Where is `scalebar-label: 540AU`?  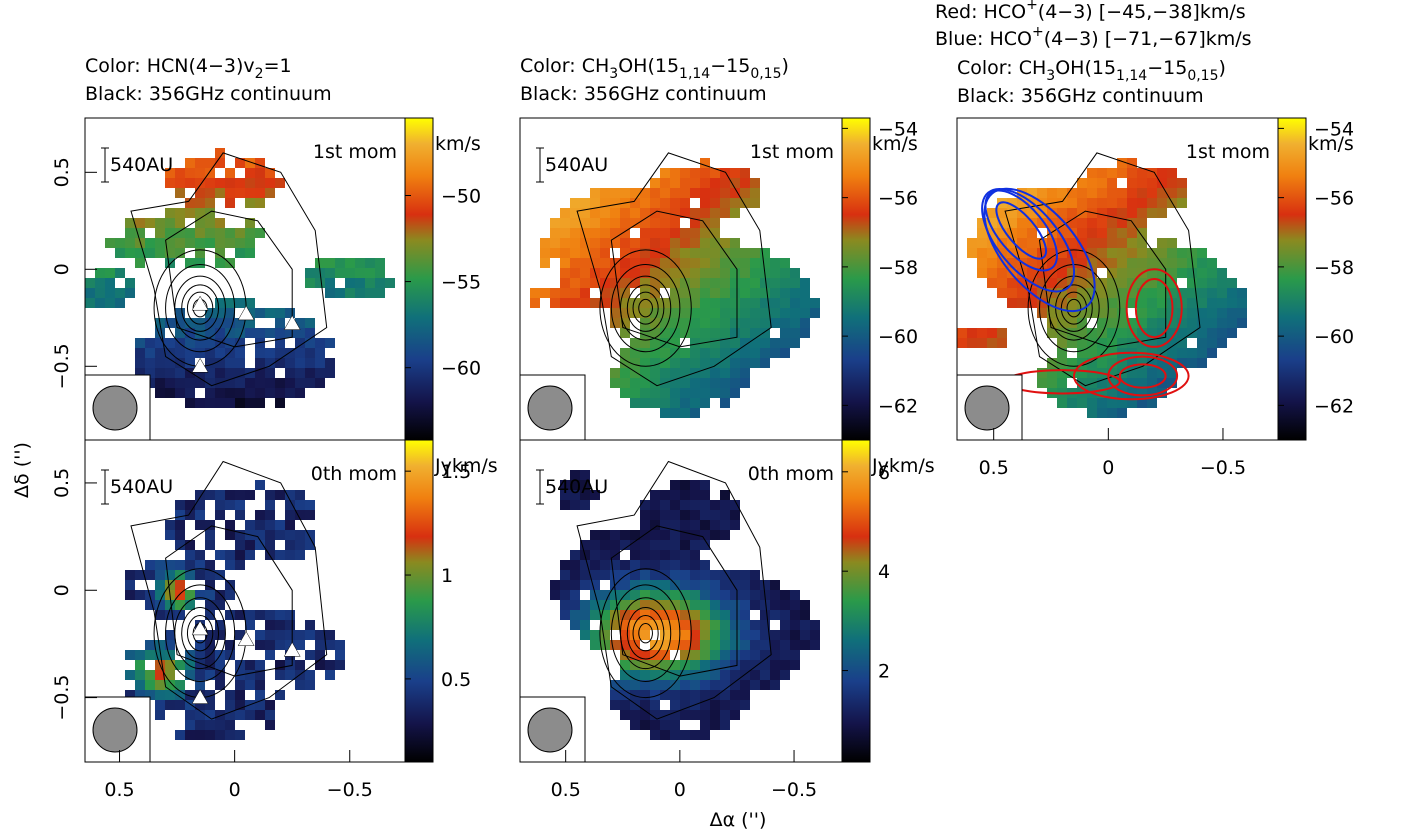 scalebar-label: 540AU is located at coordinates (141, 487).